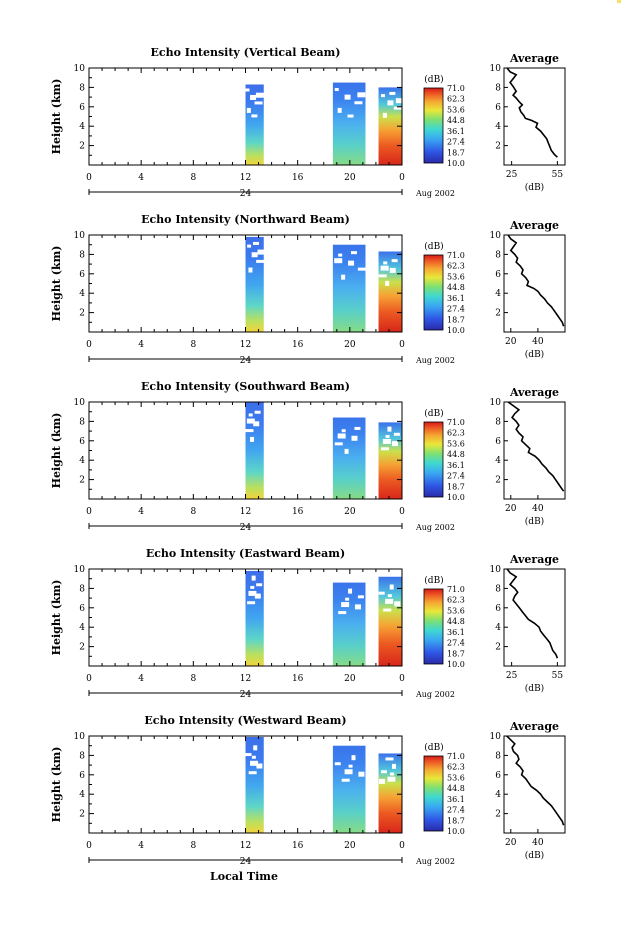 The image size is (621, 933). What do you see at coordinates (245, 52) in the screenshot?
I see `panel-title: Echo Intensity (Vertical Beam)` at bounding box center [245, 52].